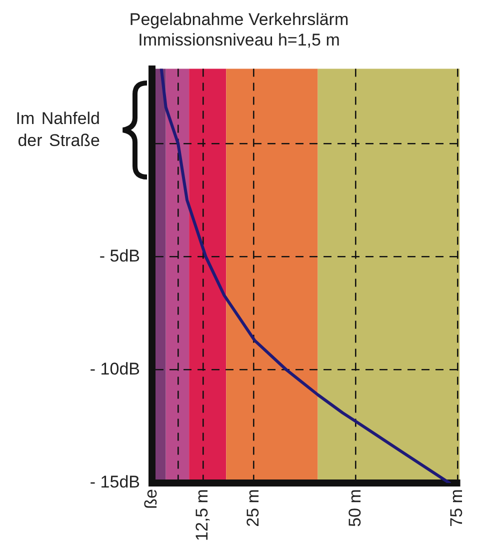 The image size is (484, 551). I want to click on x-tick-label: 50 m, so click(354, 508).